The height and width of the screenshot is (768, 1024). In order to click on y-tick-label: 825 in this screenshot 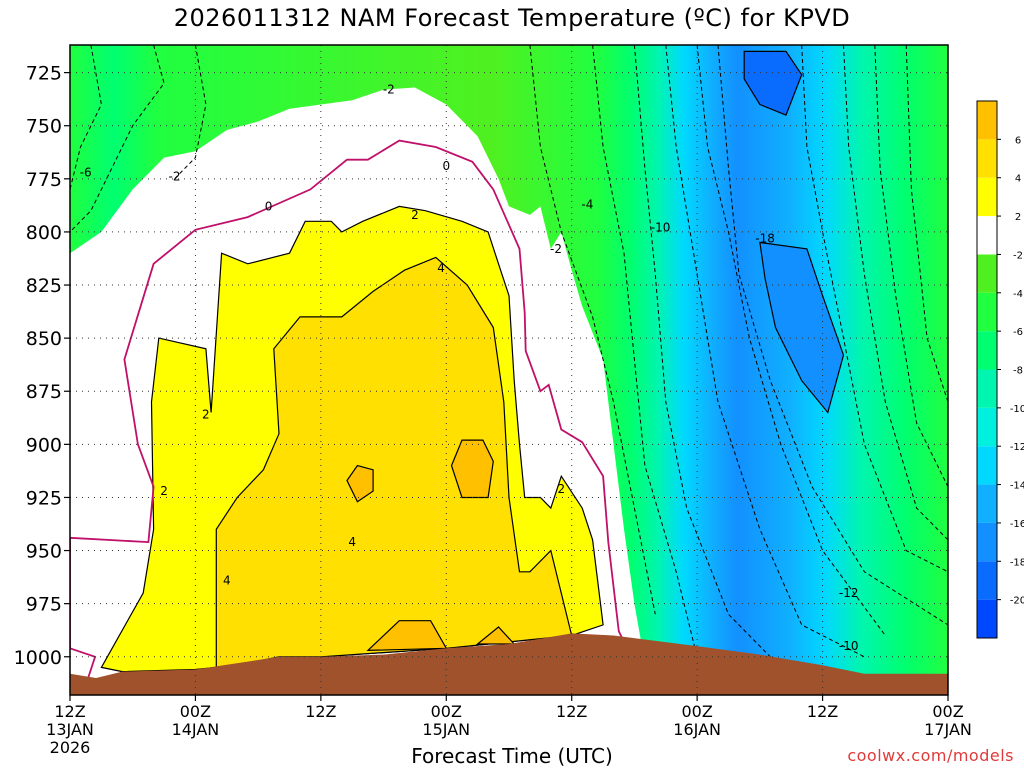, I will do `click(44, 286)`.